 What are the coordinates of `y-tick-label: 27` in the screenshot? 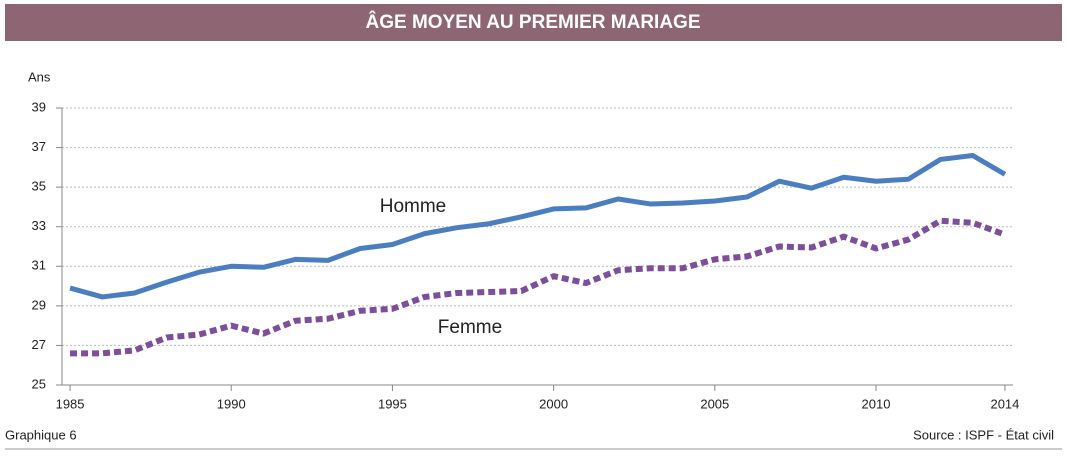 It's located at (39, 344).